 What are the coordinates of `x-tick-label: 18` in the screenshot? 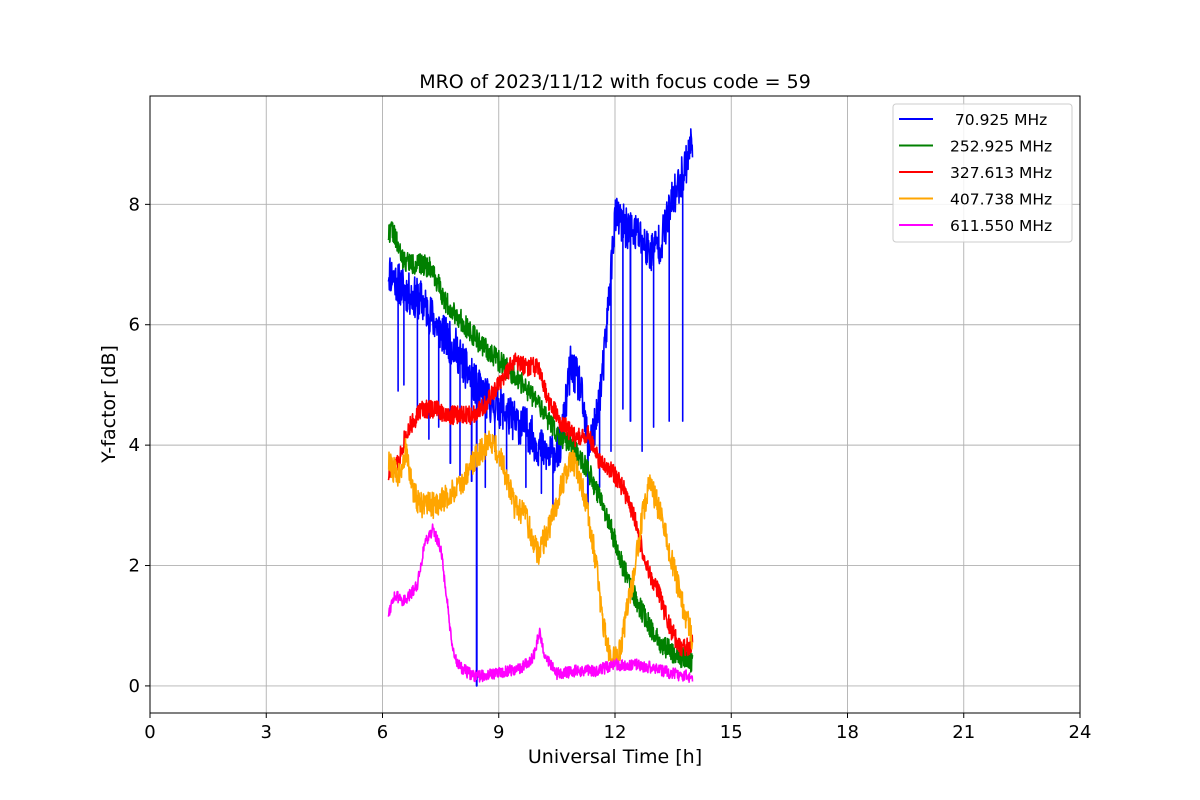 It's located at (847, 732).